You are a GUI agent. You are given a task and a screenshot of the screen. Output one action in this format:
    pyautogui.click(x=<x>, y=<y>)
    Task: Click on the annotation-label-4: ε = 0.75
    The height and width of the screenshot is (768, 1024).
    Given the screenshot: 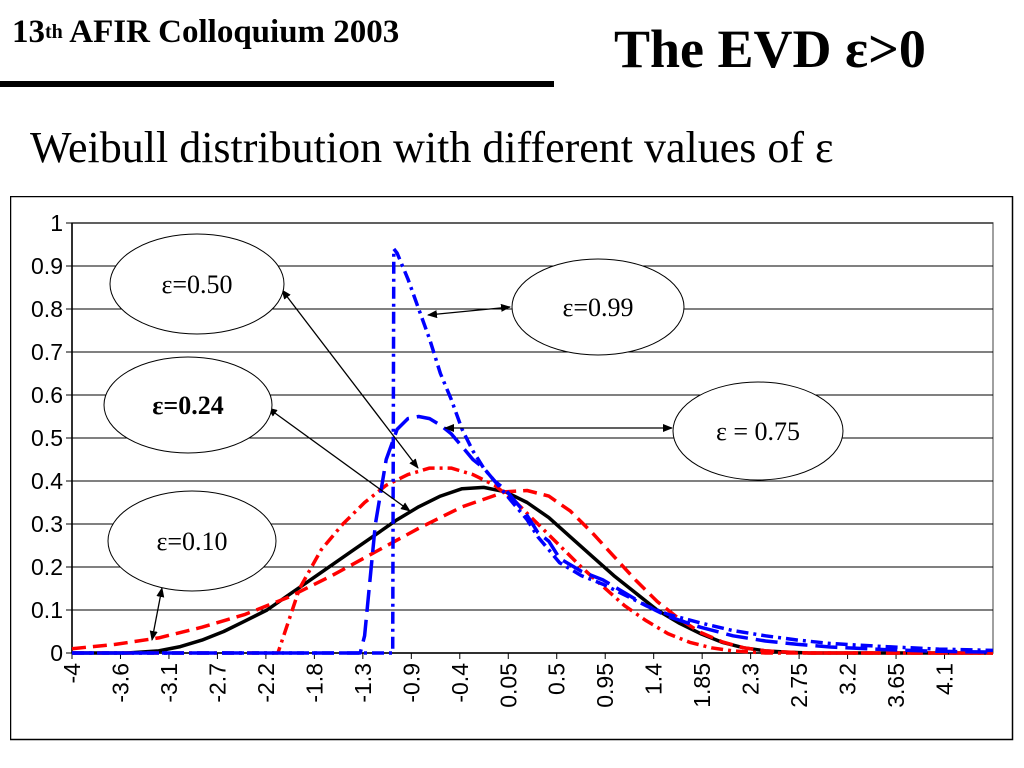 What is the action you would take?
    pyautogui.click(x=758, y=431)
    